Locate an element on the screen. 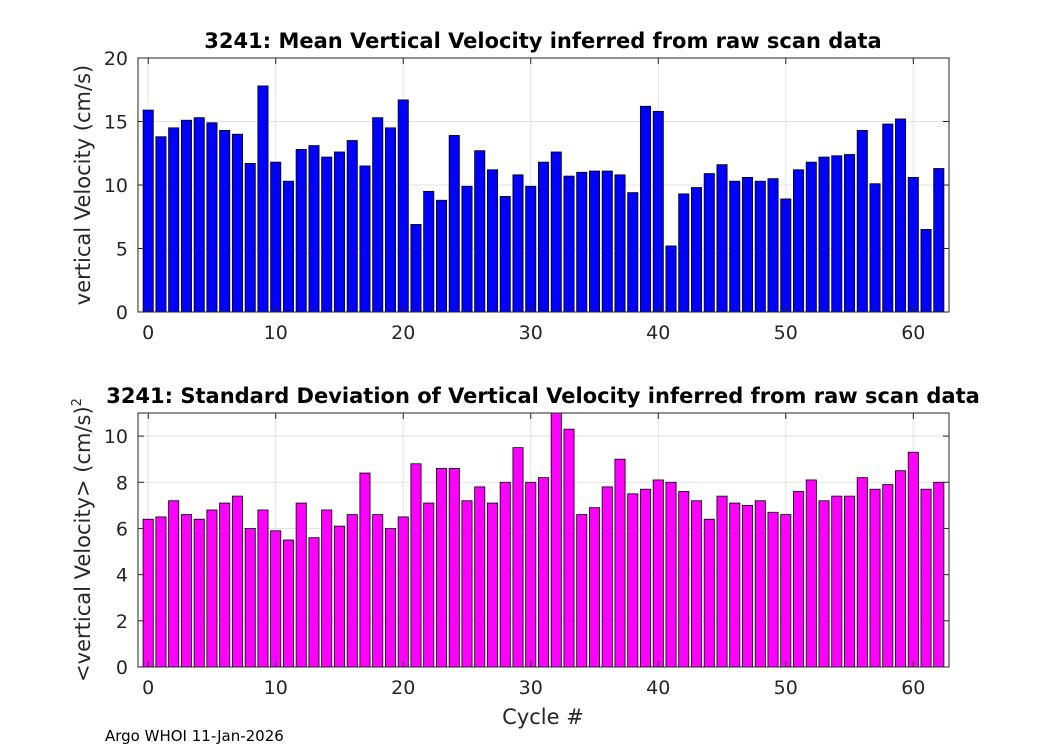  std-ytick-label: 0 is located at coordinates (122, 668).